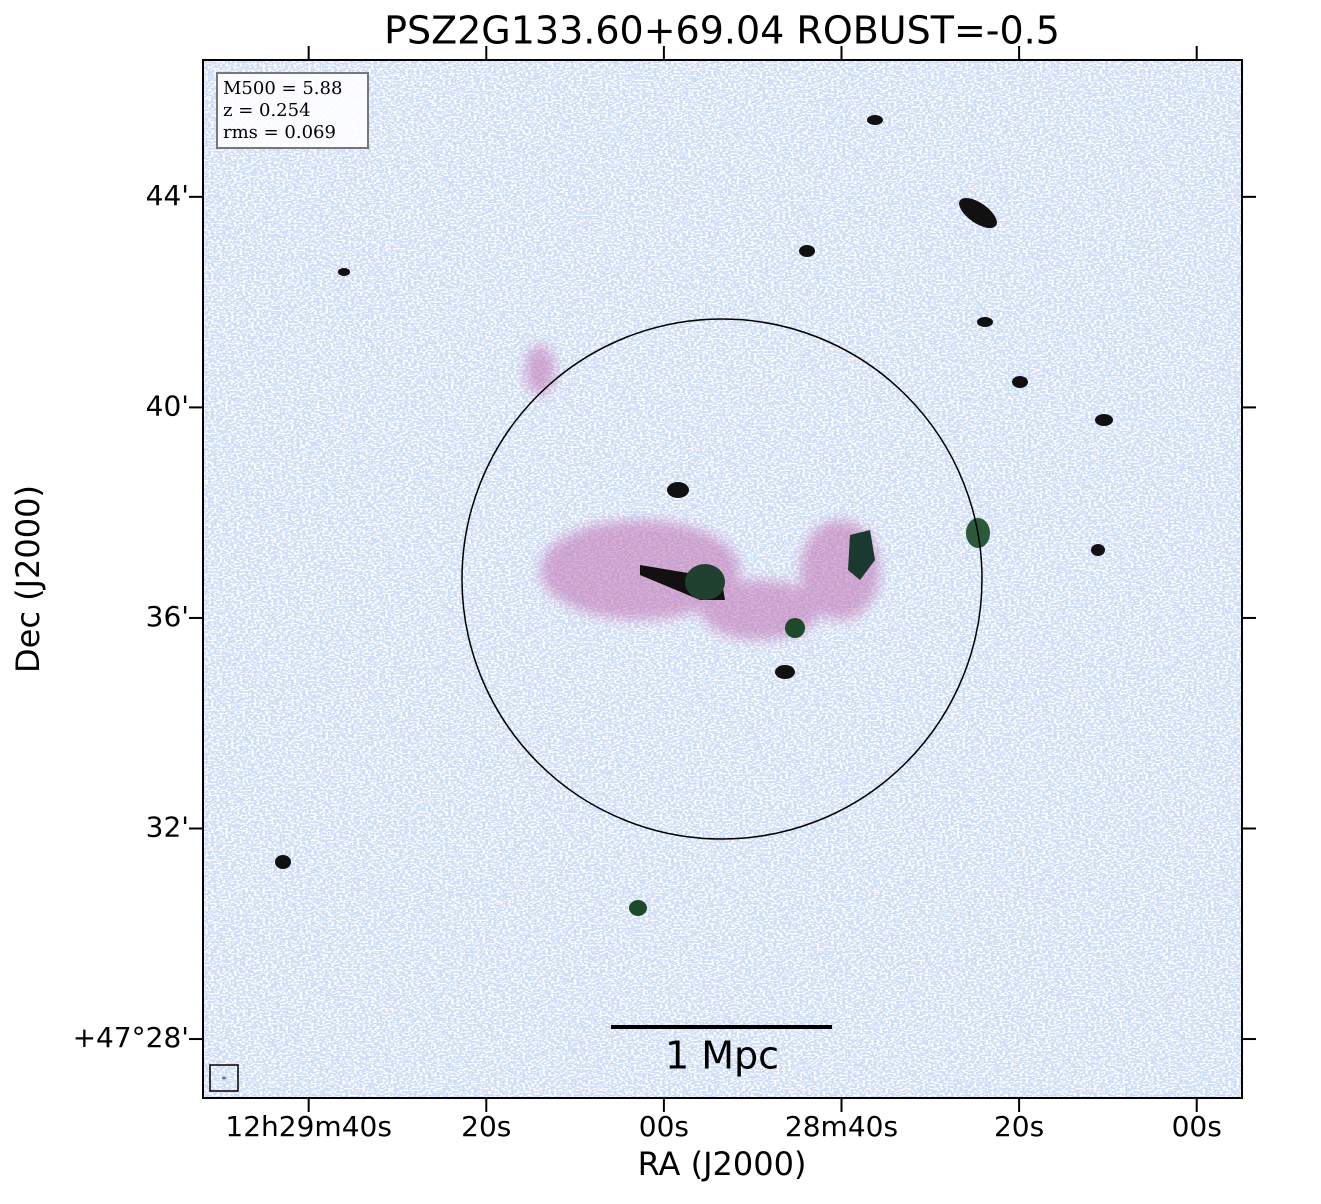 This screenshot has height=1204, width=1321. I want to click on y-tick-label: 36', so click(167, 616).